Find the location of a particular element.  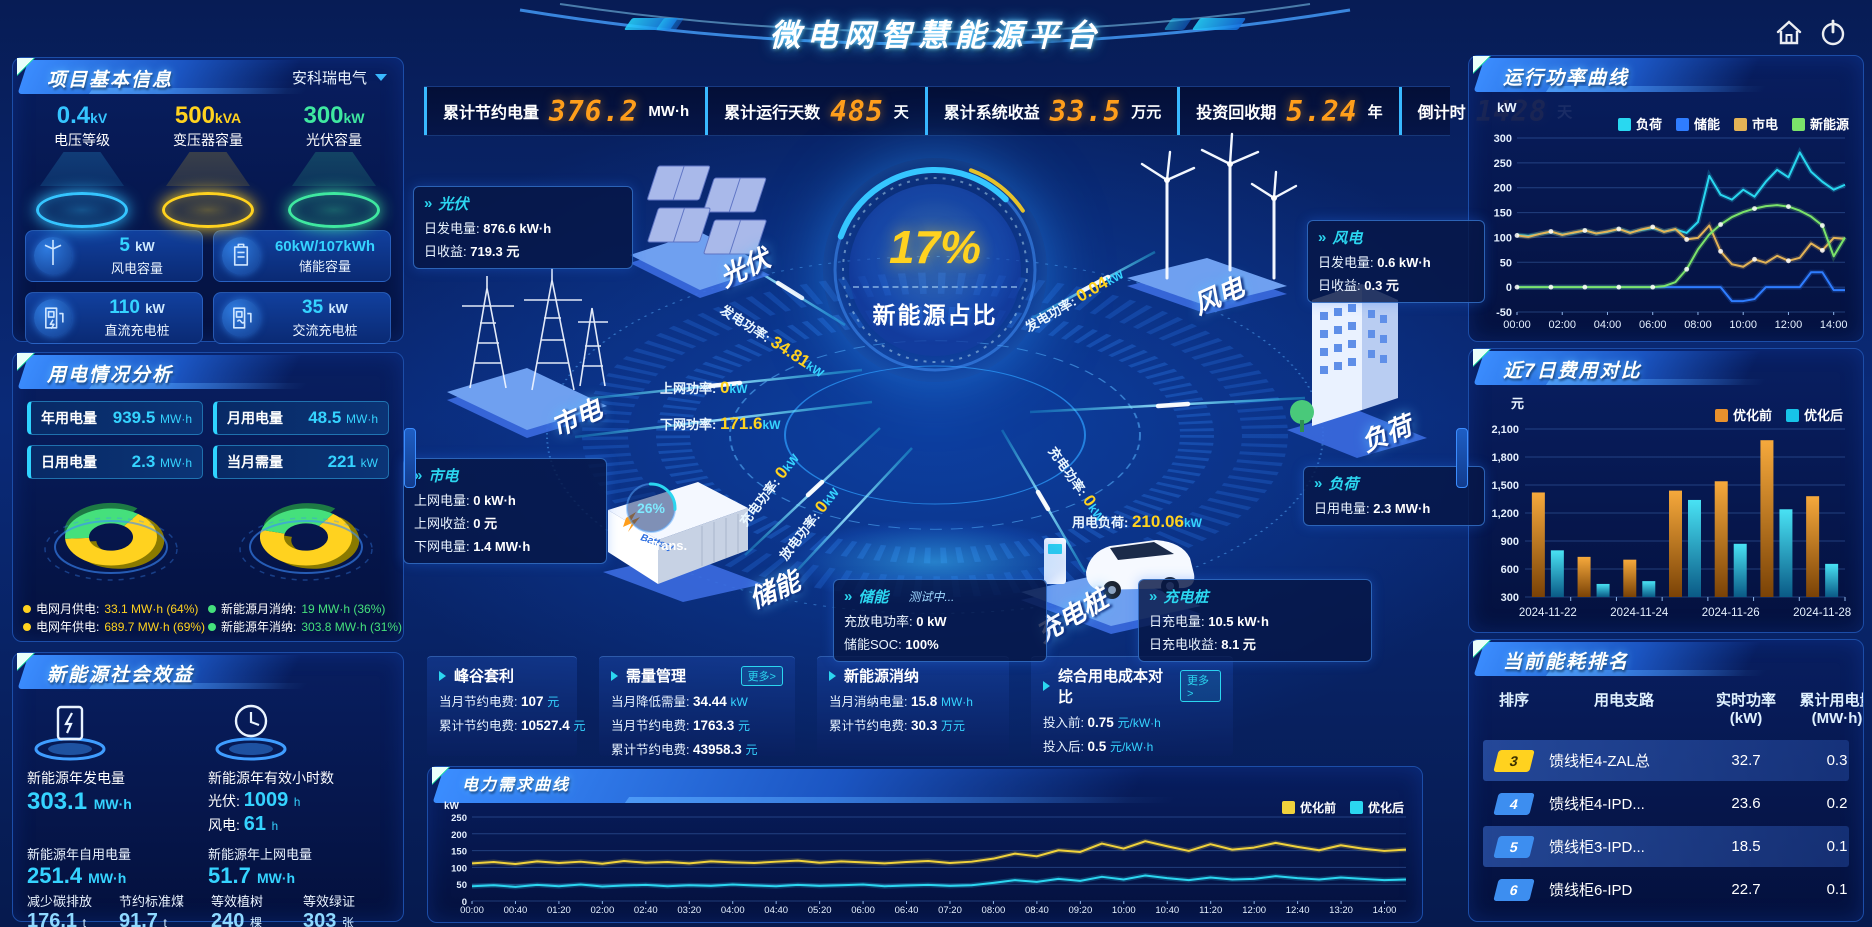

legend-item: 负荷 is located at coordinates (1639, 123).